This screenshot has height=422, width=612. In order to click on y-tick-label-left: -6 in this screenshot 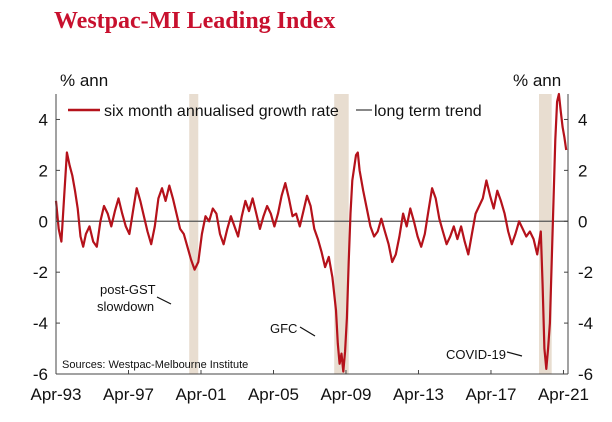, I will do `click(40, 374)`.